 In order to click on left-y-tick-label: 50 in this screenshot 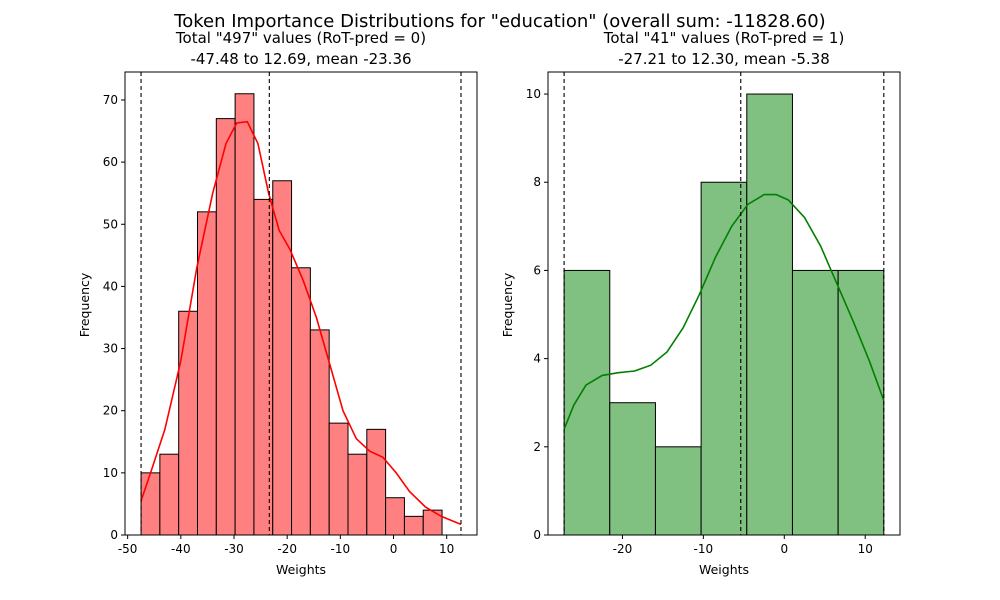, I will do `click(110, 224)`.